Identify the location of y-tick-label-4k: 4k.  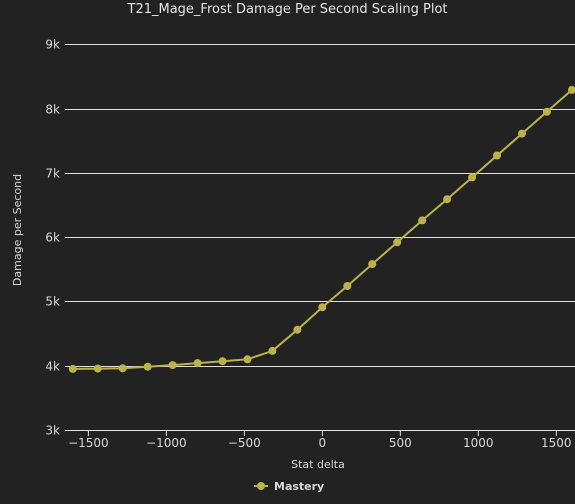
(52, 367).